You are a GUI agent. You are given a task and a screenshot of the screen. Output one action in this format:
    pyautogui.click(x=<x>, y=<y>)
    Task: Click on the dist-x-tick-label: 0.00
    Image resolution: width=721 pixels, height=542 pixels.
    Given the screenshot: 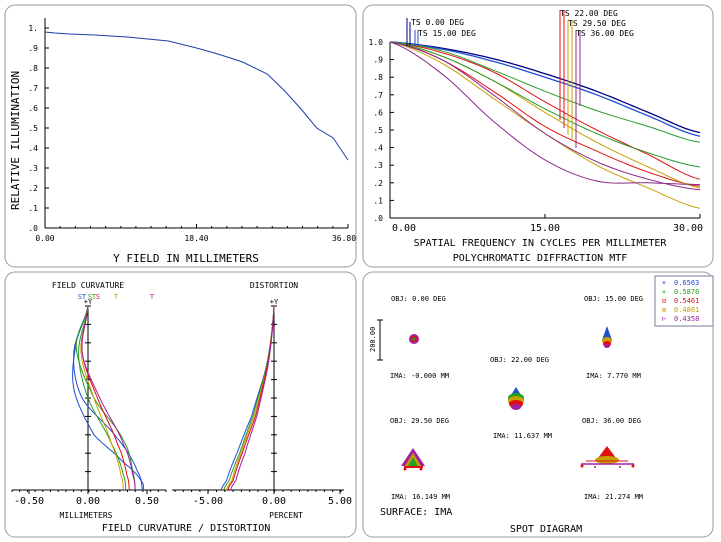 What is the action you would take?
    pyautogui.click(x=274, y=501)
    